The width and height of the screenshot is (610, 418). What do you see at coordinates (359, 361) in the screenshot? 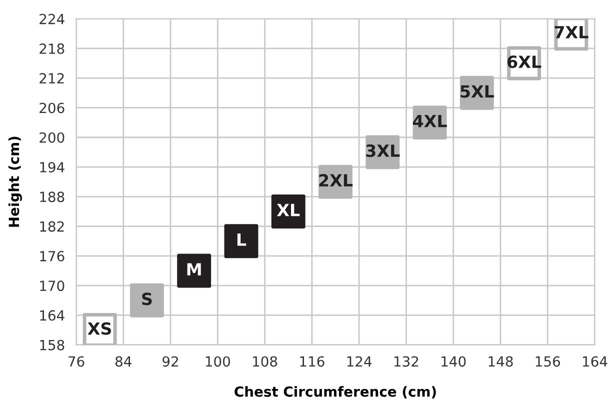
I see `x-tick-label: 124` at bounding box center [359, 361].